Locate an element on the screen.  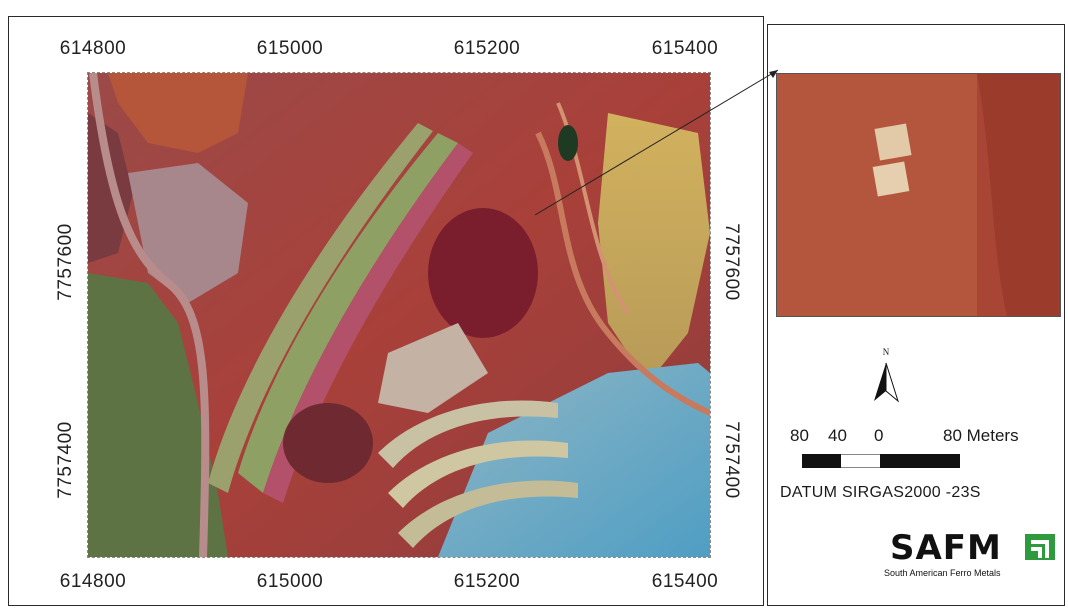
x-tick-top: 615000 is located at coordinates (290, 48).